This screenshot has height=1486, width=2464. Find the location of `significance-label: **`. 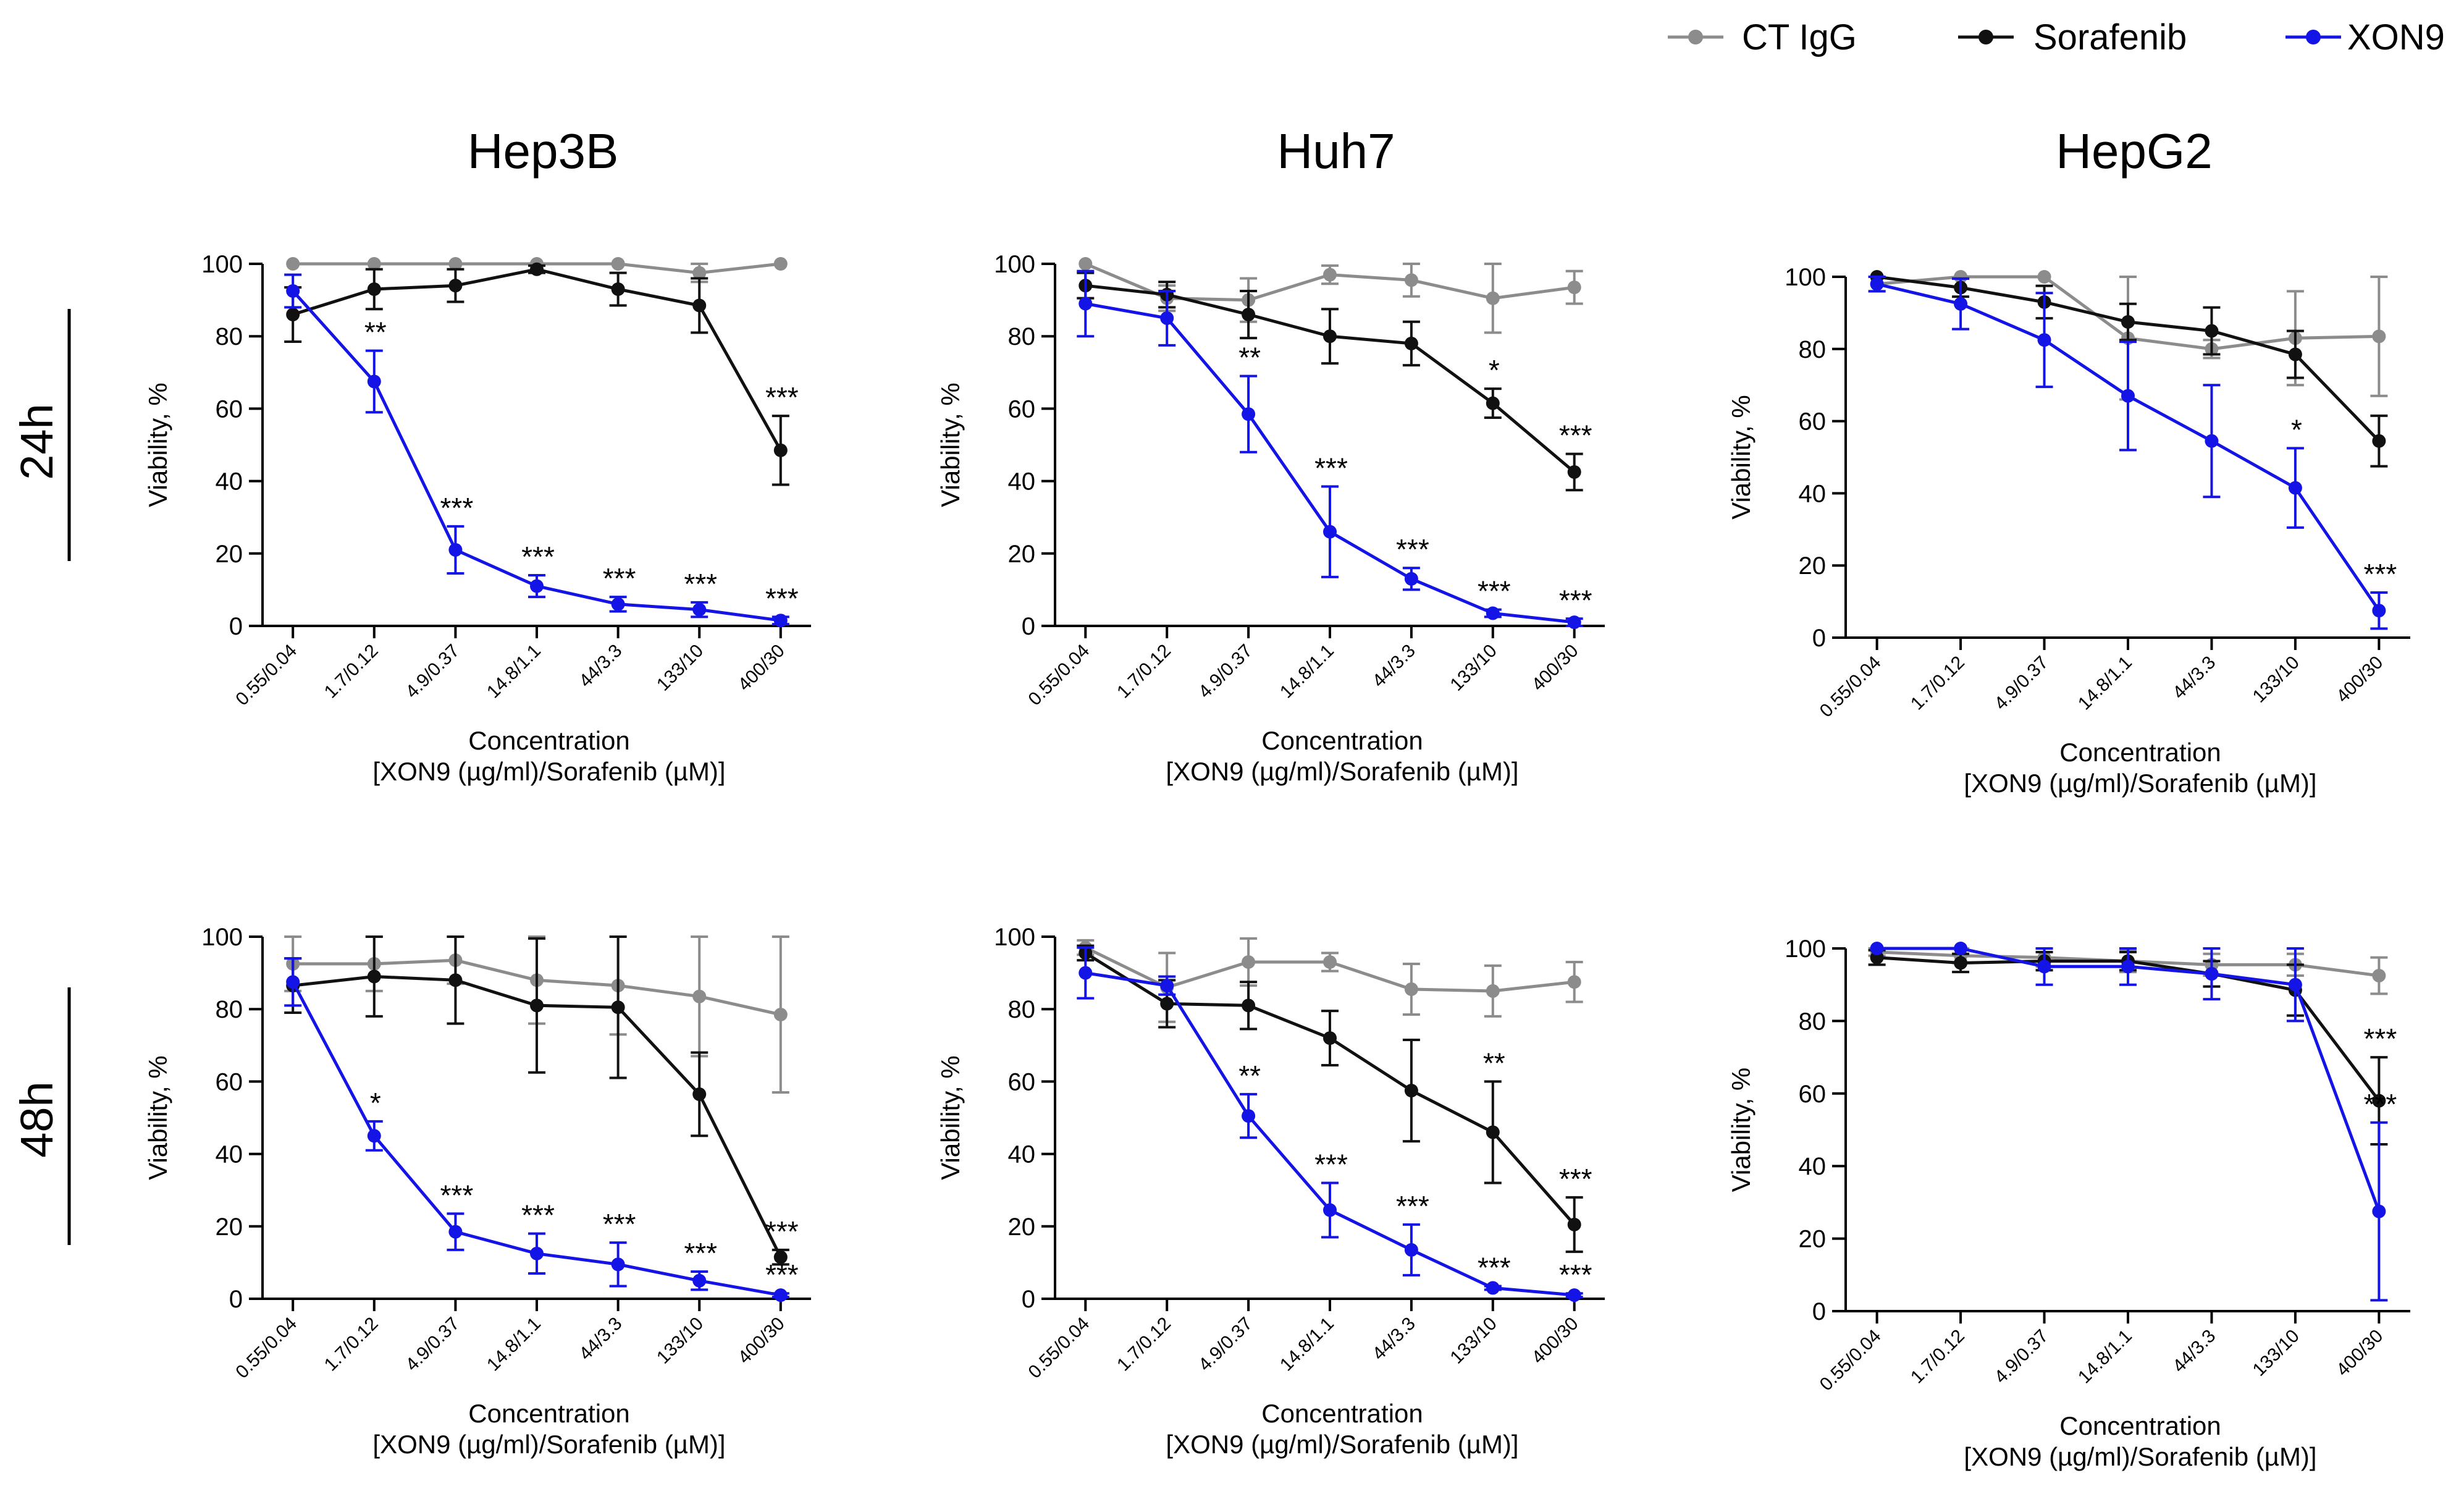

significance-label: ** is located at coordinates (1249, 1076).